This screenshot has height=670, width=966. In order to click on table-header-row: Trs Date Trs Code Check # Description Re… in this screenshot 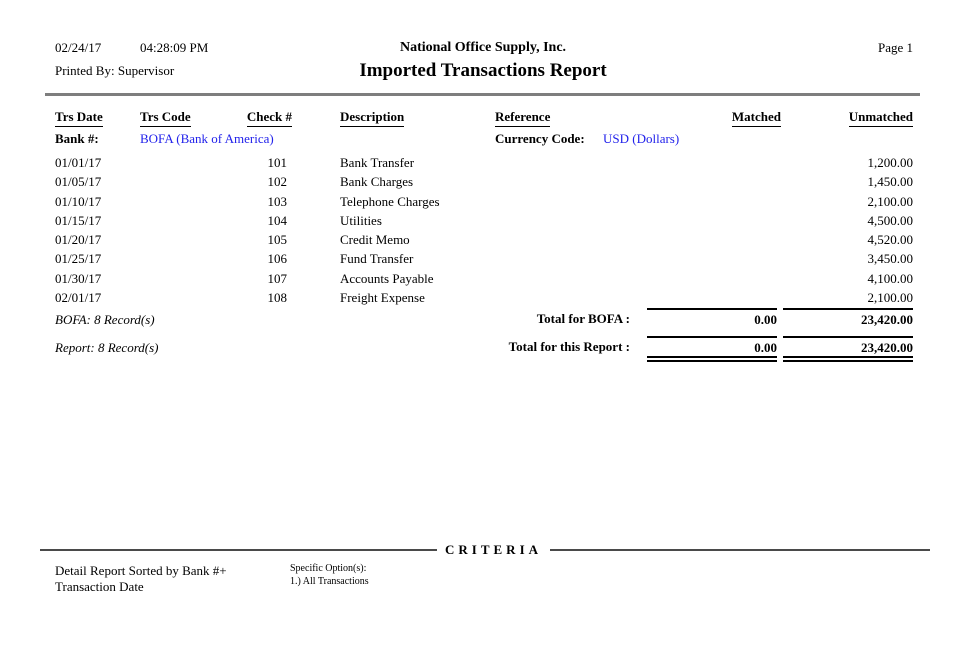, I will do `click(484, 118)`.